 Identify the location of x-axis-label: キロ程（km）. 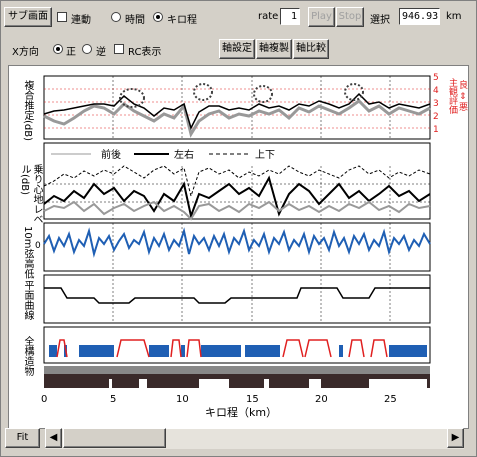
(241, 412).